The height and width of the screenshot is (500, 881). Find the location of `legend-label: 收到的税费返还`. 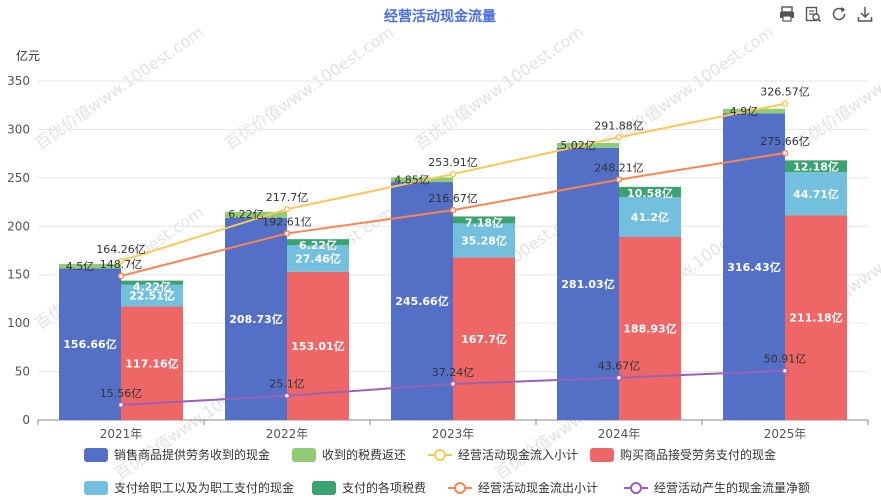

legend-label: 收到的税费返还 is located at coordinates (364, 454).